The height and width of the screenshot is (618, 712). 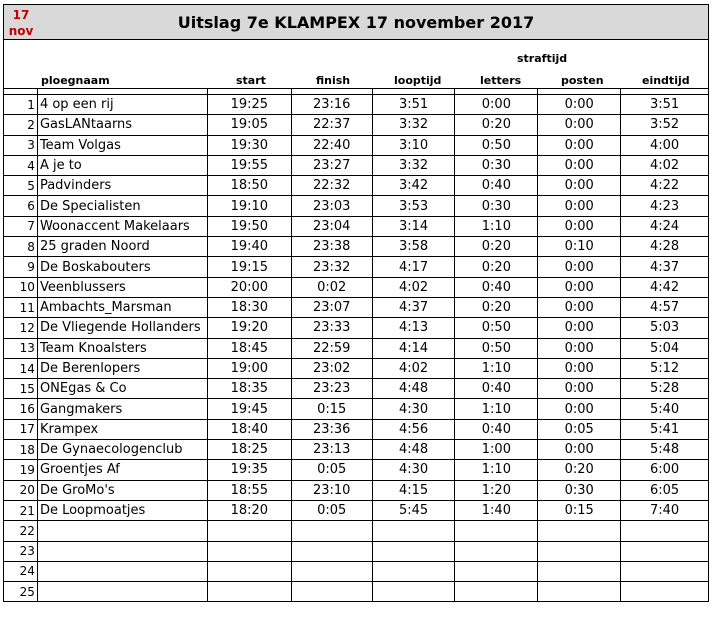 I want to click on header-eindtijd: eindtijd, so click(x=666, y=80).